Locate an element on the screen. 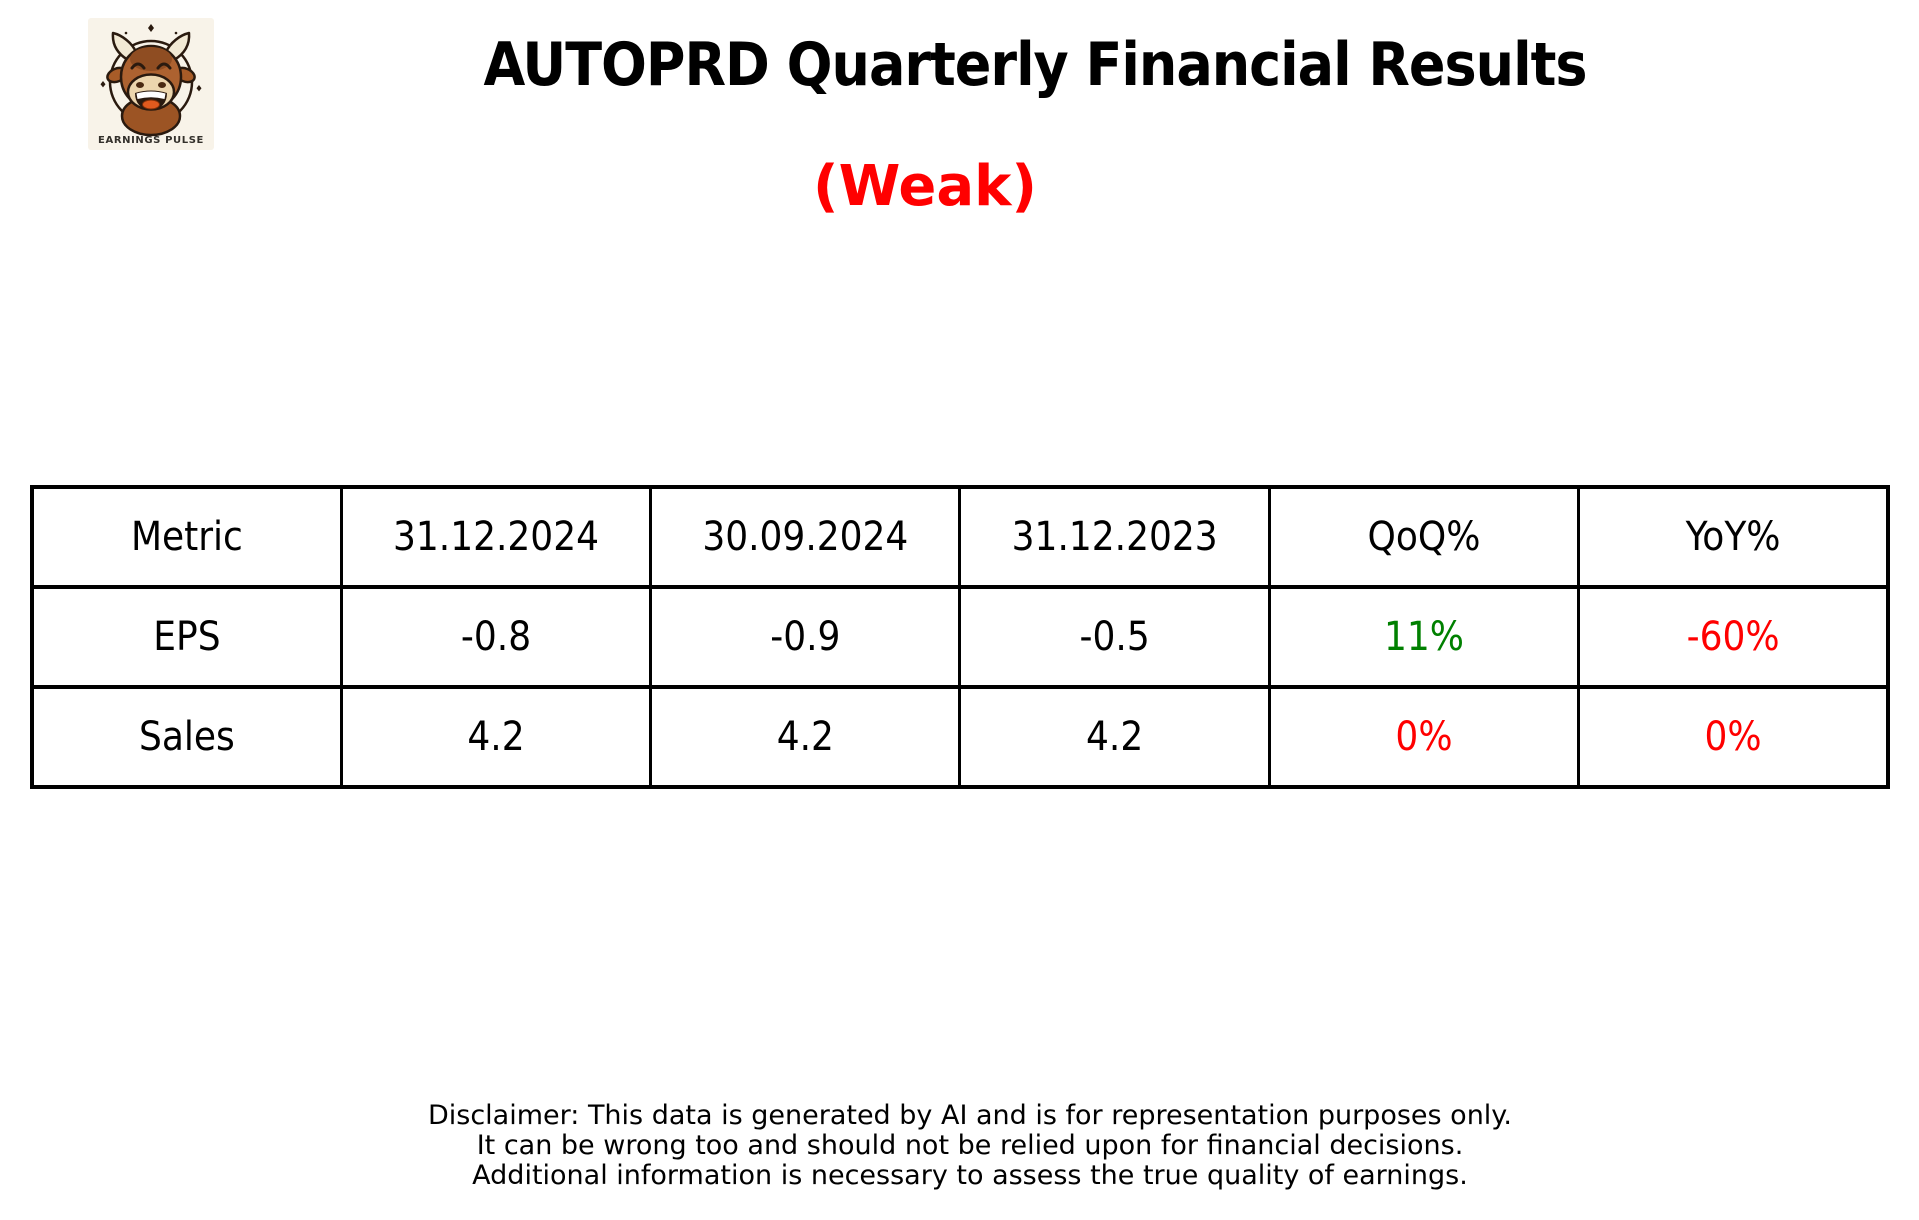 The width and height of the screenshot is (1919, 1220). eps-q-current: -0.8 is located at coordinates (496, 637).